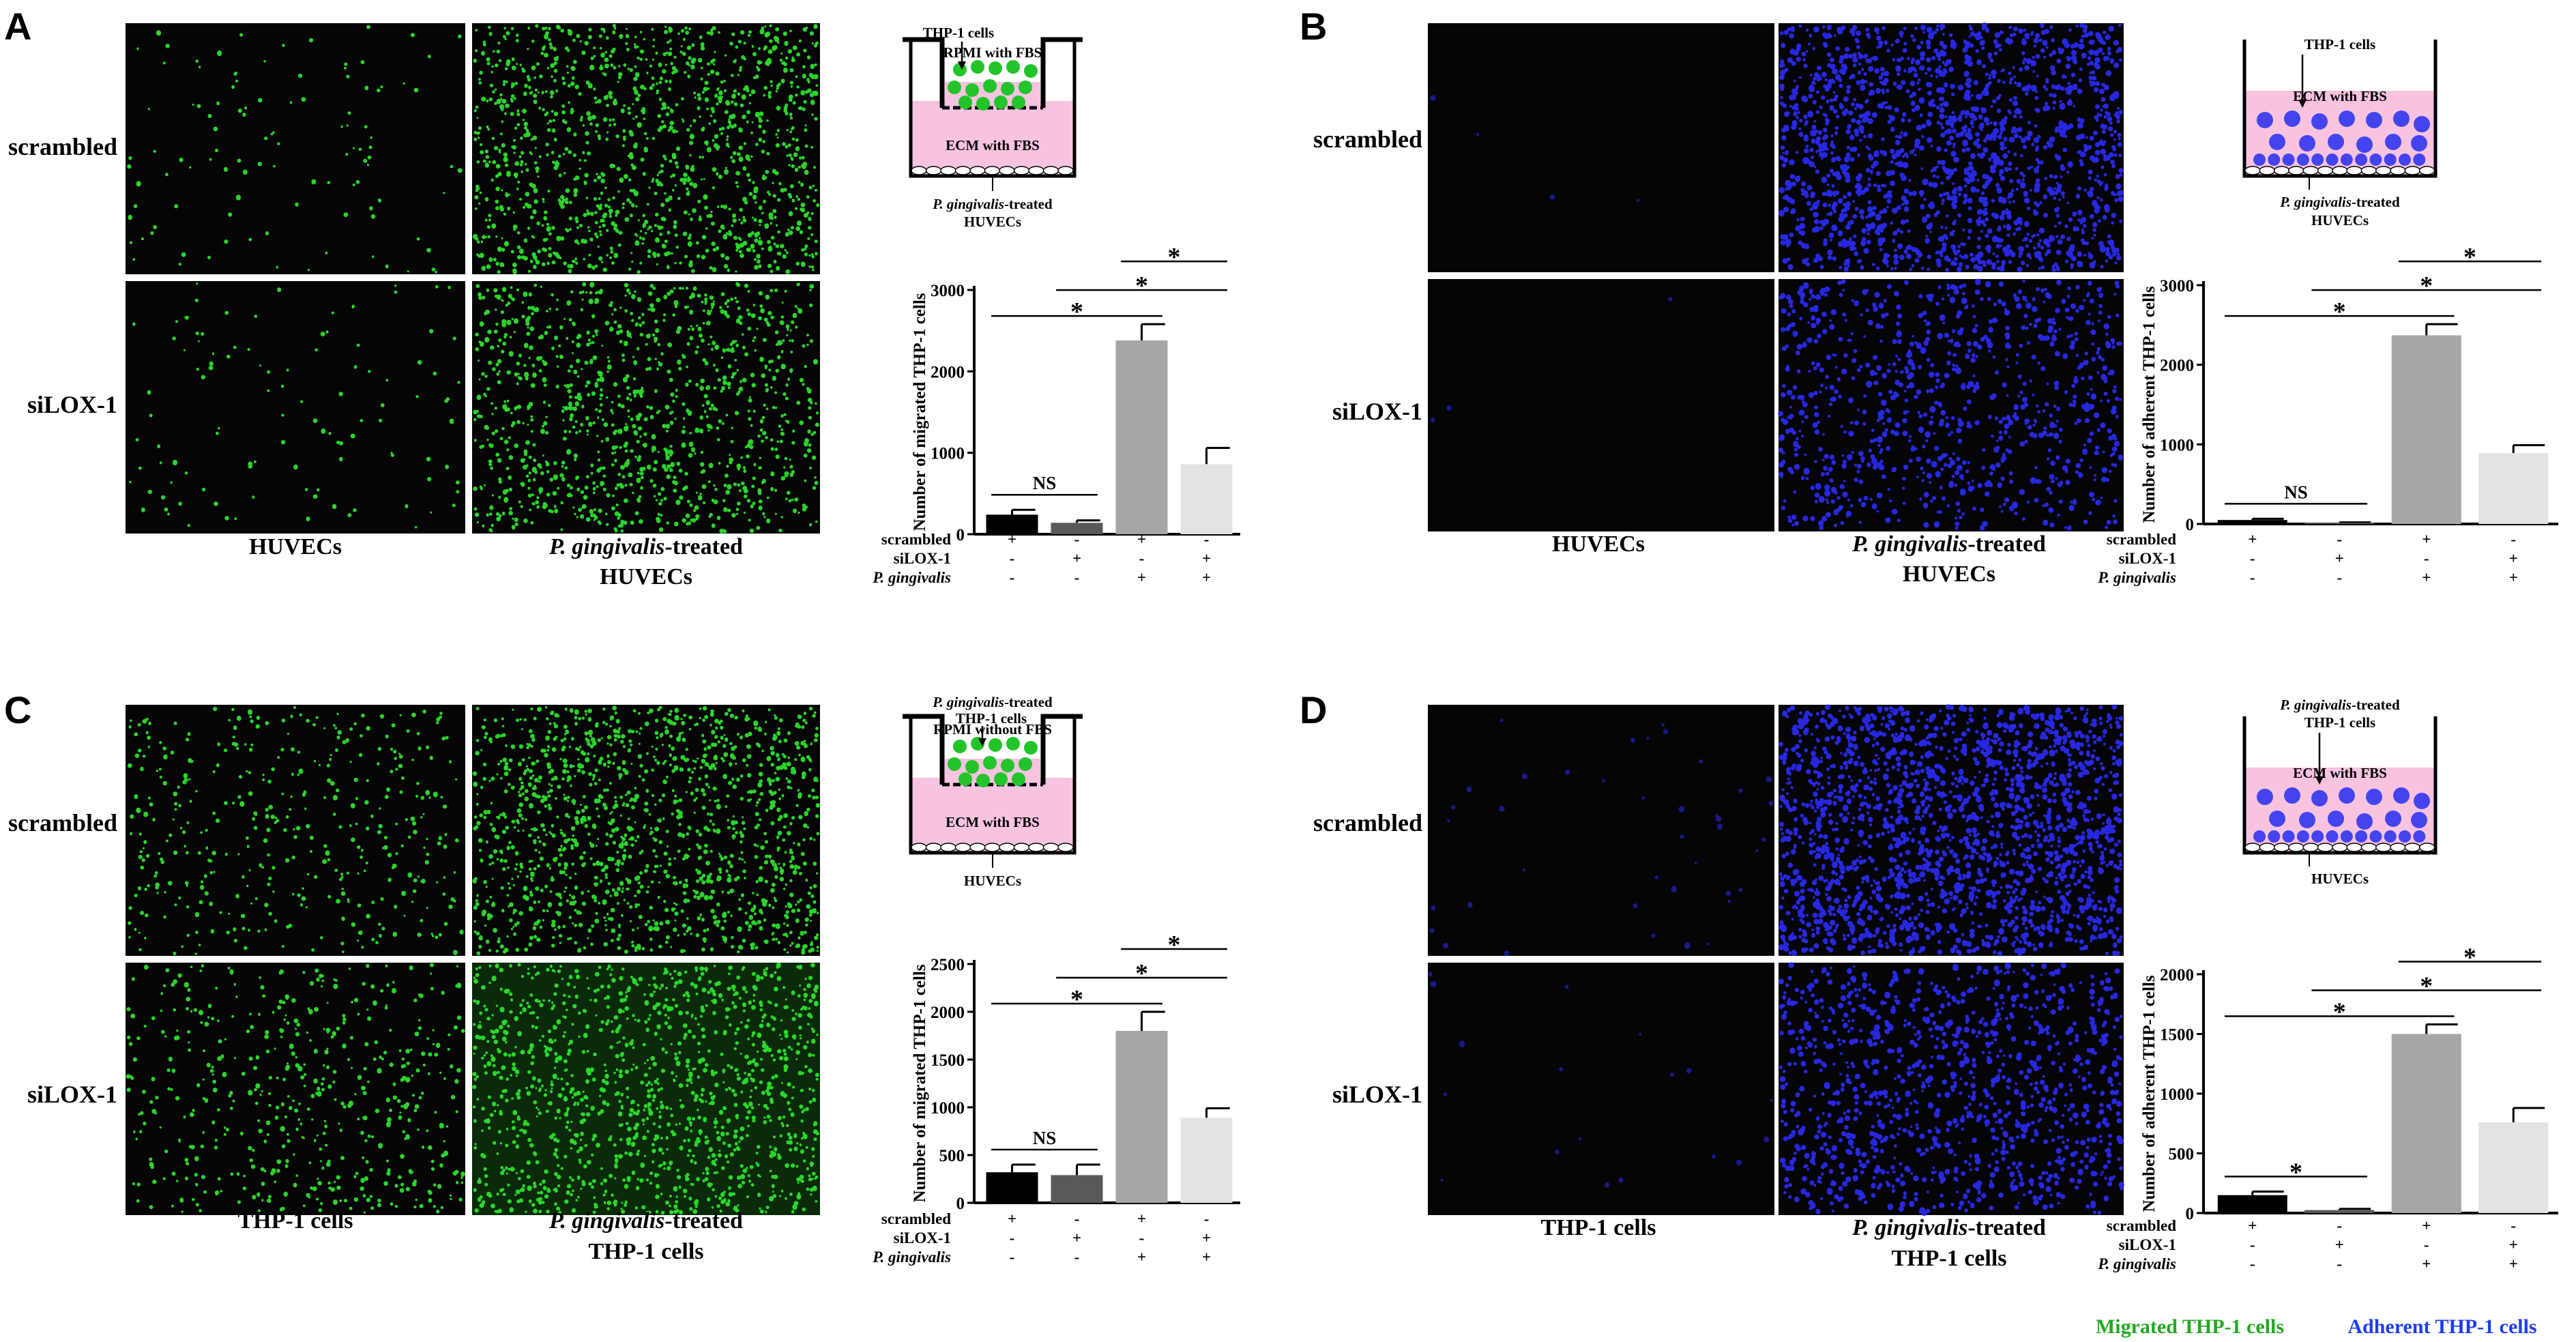 The image size is (2576, 1342). Describe the element at coordinates (992, 702) in the screenshot. I see `schematic-top-label: P. gingivalis-treated` at that location.